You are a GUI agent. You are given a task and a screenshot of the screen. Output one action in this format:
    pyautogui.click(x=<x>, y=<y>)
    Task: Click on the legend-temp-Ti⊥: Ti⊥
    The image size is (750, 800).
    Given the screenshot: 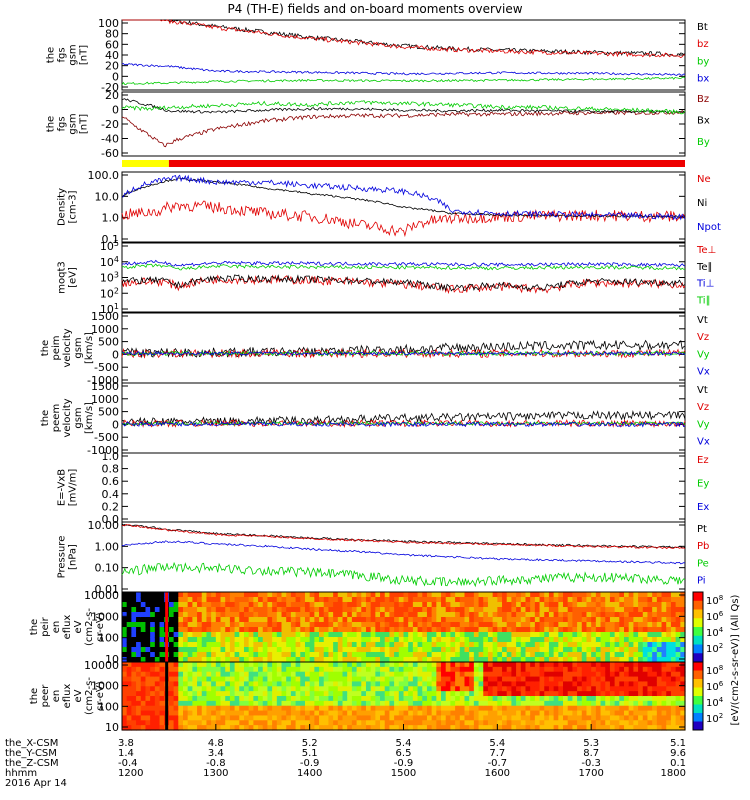 What is the action you would take?
    pyautogui.click(x=705, y=284)
    